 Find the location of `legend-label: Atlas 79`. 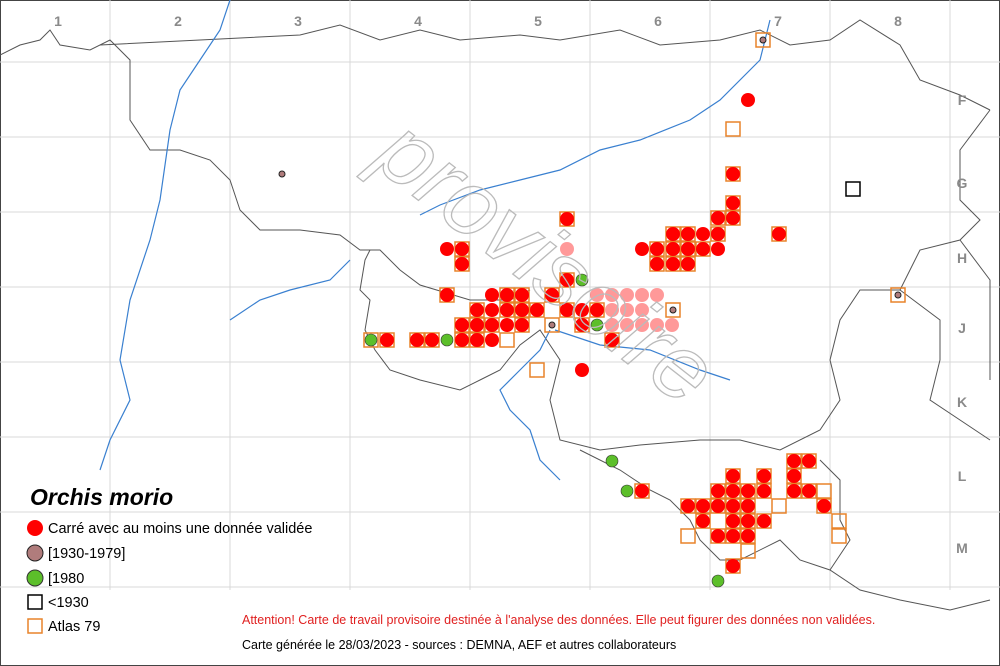

legend-label: Atlas 79 is located at coordinates (74, 627).